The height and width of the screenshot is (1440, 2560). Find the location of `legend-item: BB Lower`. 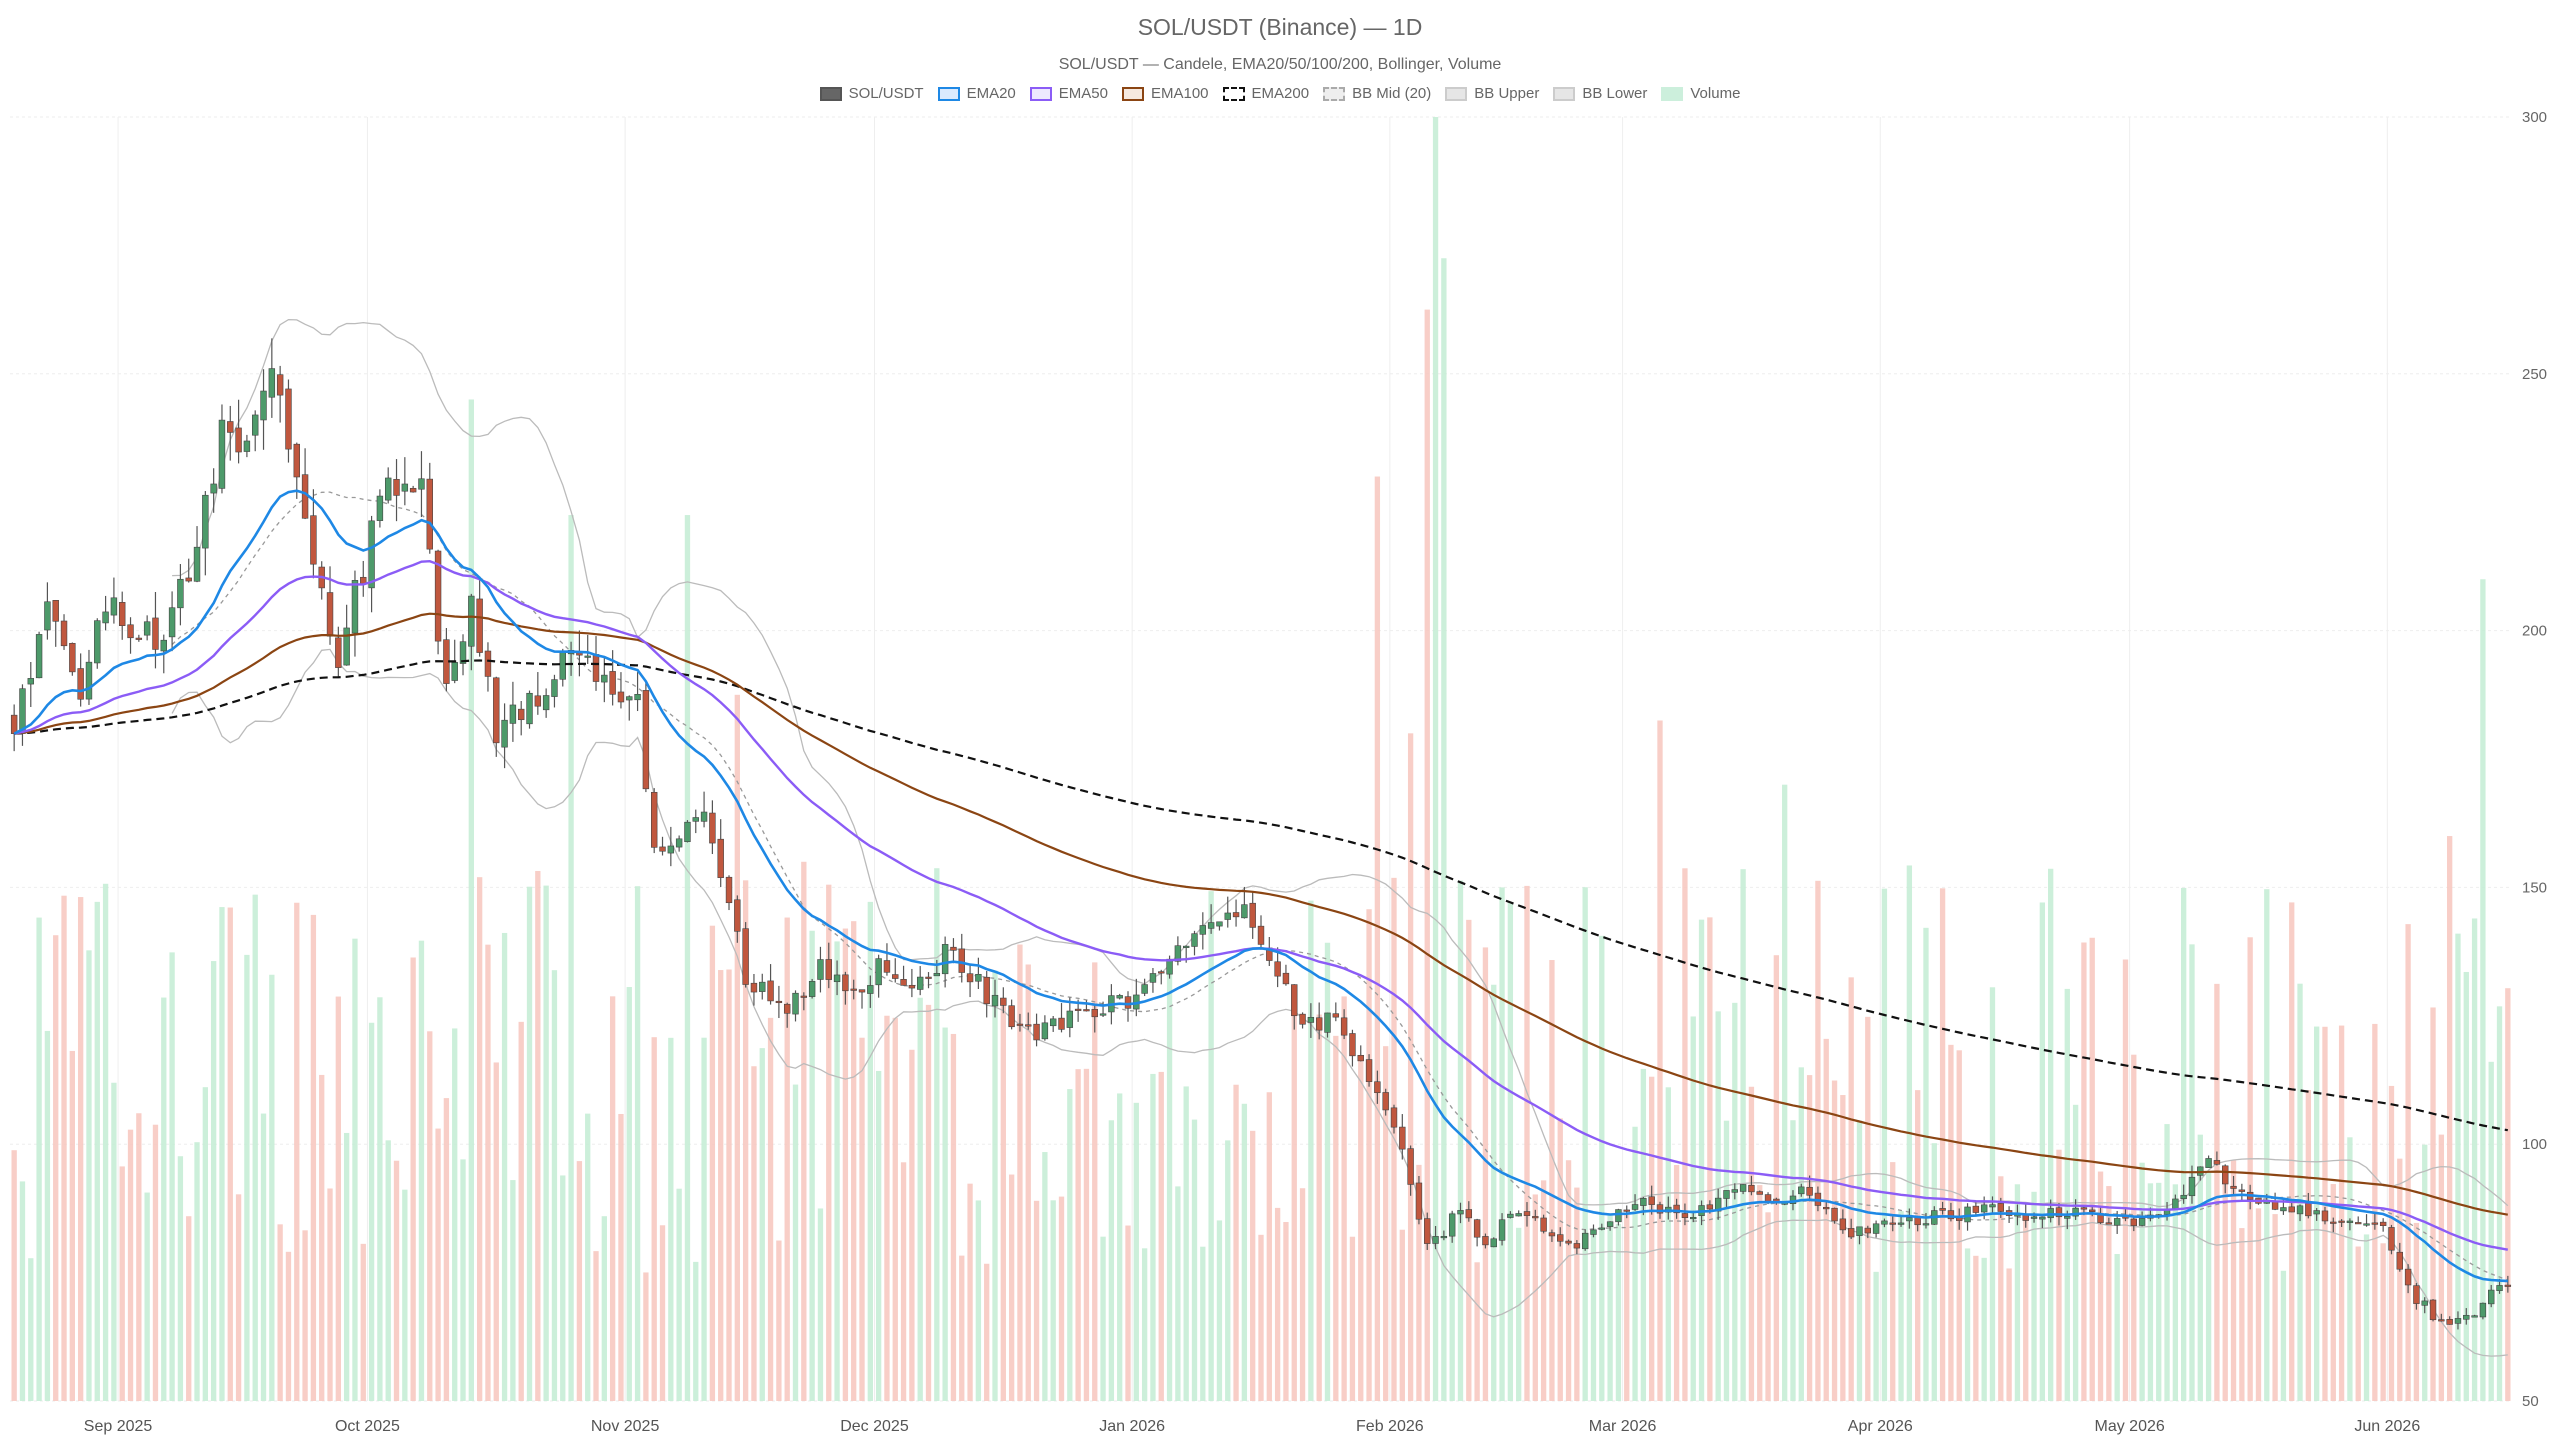

legend-item: BB Lower is located at coordinates (1600, 93).